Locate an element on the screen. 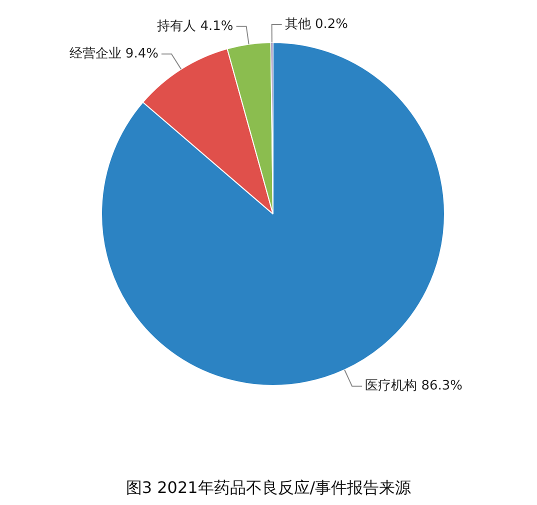 The image size is (537, 505). slice-label: 经营企业 9.4% is located at coordinates (113, 54).